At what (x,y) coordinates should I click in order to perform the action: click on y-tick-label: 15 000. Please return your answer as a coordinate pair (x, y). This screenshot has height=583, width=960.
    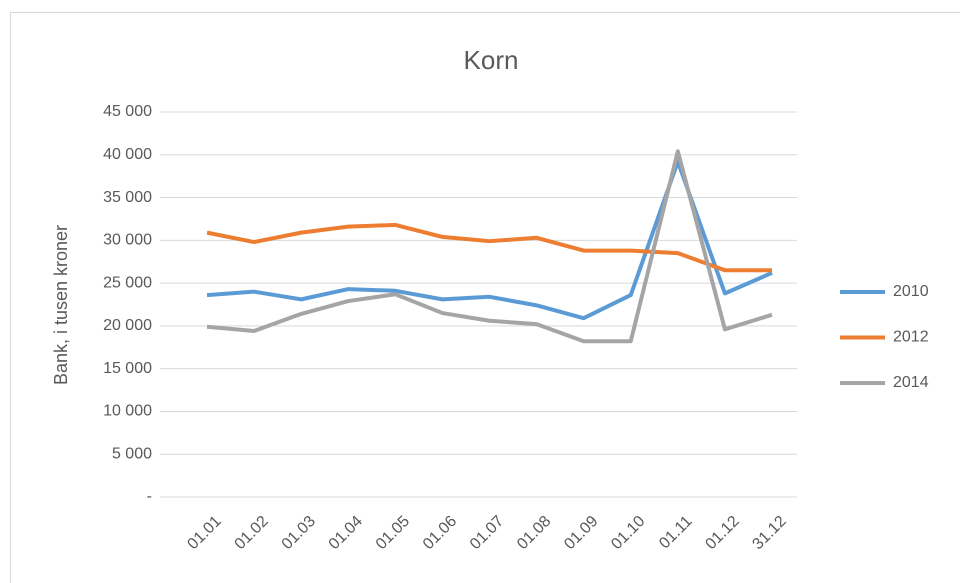
    Looking at the image, I should click on (127, 368).